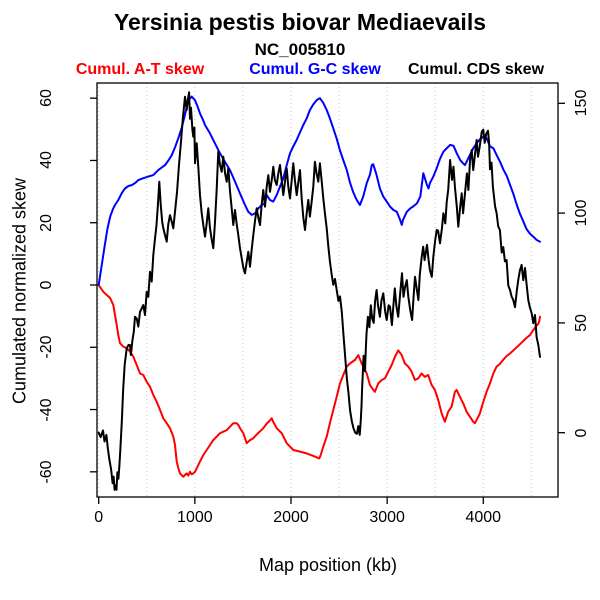  I want to click on x-tick-label-0: 0, so click(99, 517).